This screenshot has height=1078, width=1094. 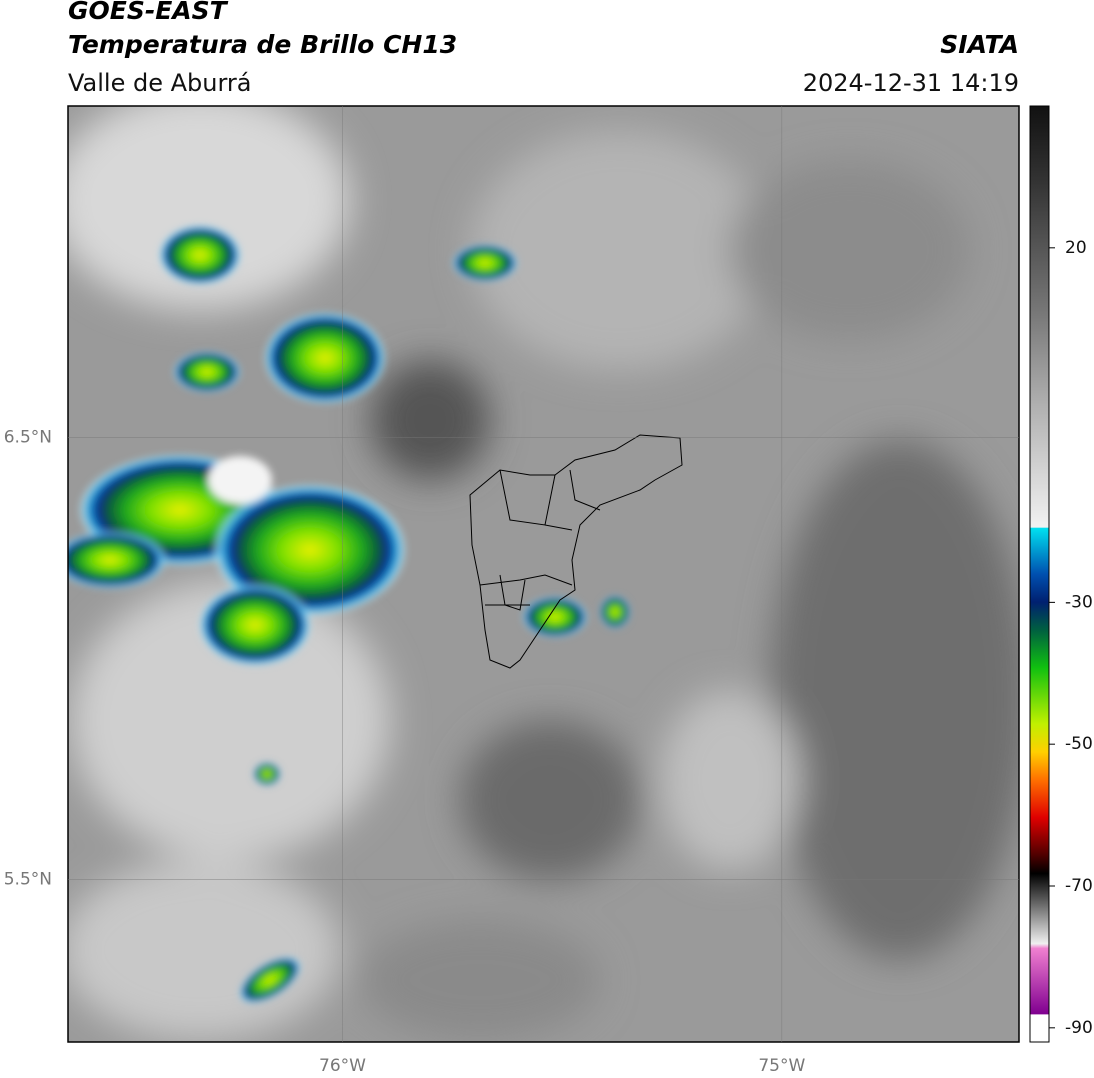 What do you see at coordinates (979, 44) in the screenshot?
I see `source: SIATA` at bounding box center [979, 44].